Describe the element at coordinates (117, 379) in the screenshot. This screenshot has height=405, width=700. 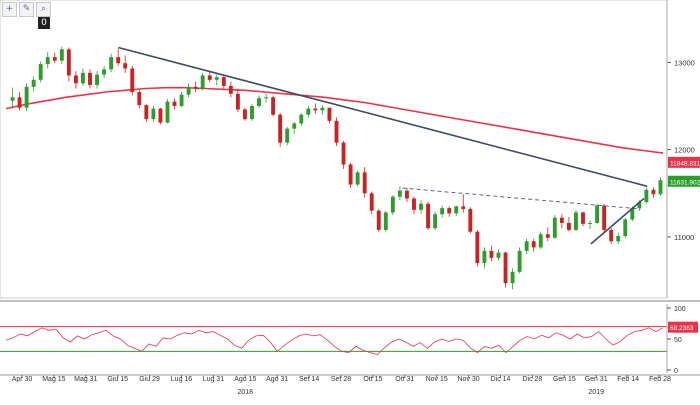
I see `time-tick-label: Giu 15` at that location.